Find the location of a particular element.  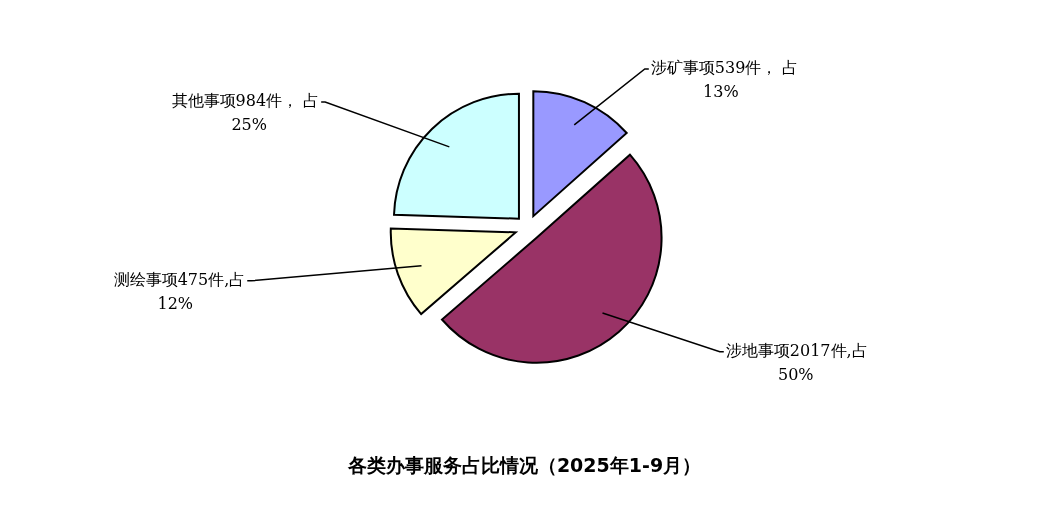

text: 各类办事服务占比情况（2025年1-9月） is located at coordinates (524, 465).